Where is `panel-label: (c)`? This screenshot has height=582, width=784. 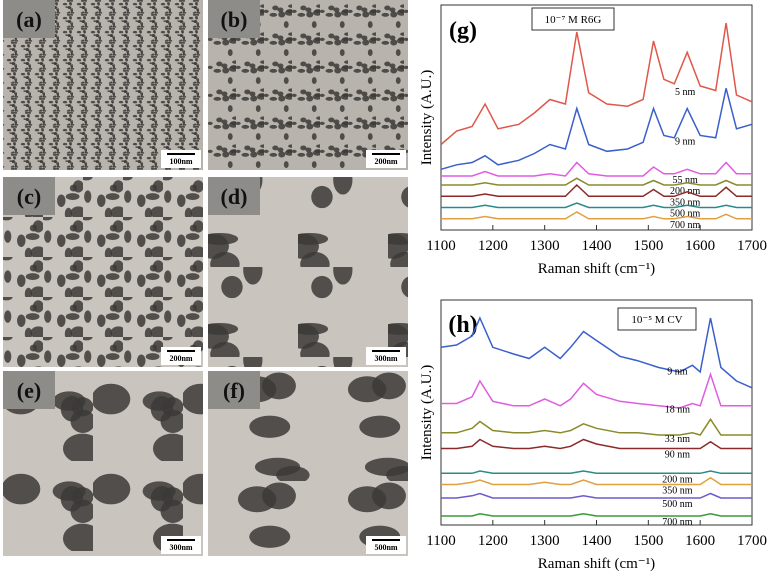 panel-label: (c) is located at coordinates (29, 196).